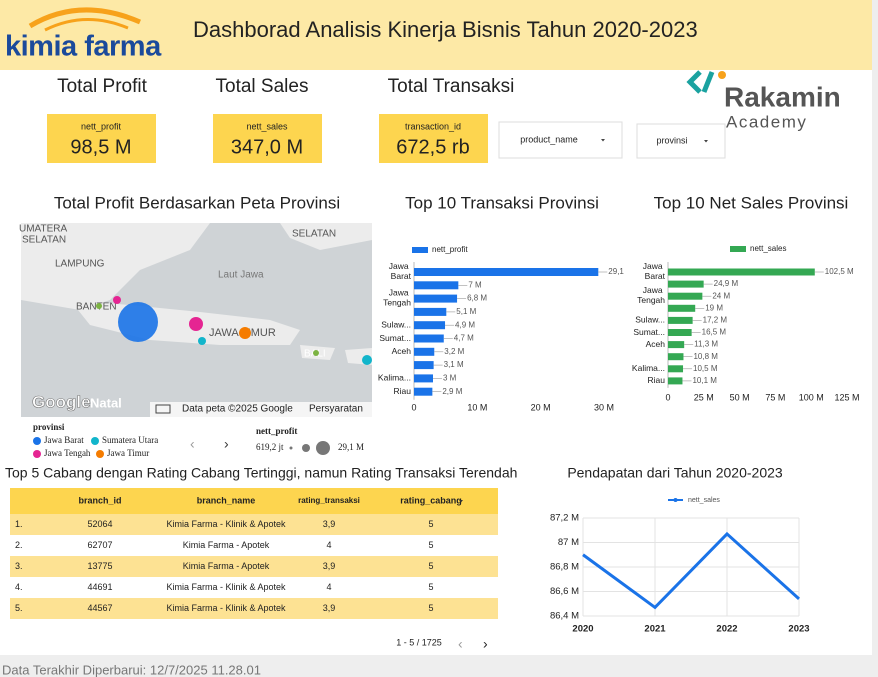  What do you see at coordinates (450, 249) in the screenshot?
I see `legend-label: nett_profit` at bounding box center [450, 249].